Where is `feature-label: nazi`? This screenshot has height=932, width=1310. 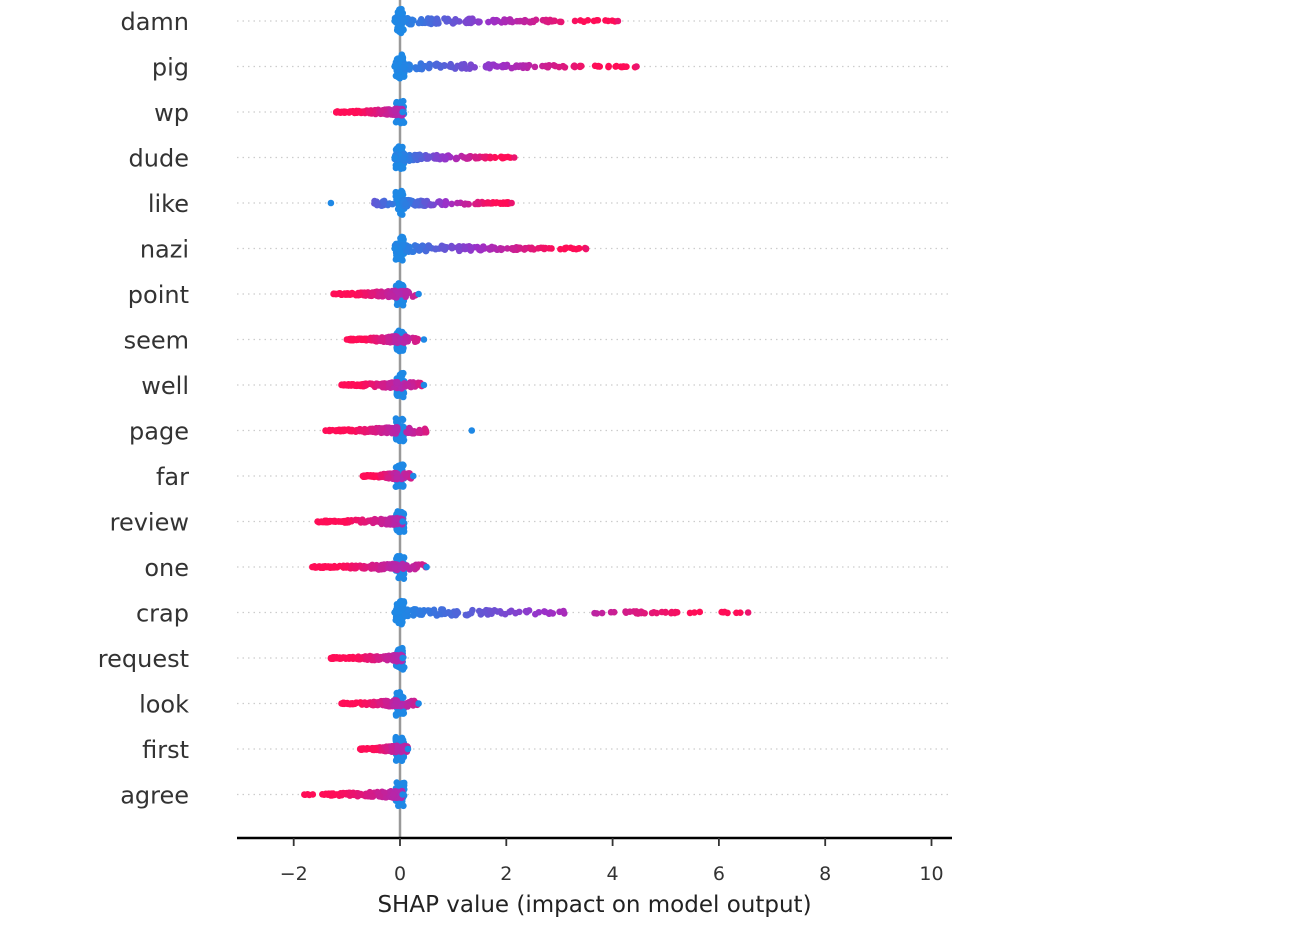
feature-label: nazi is located at coordinates (164, 250).